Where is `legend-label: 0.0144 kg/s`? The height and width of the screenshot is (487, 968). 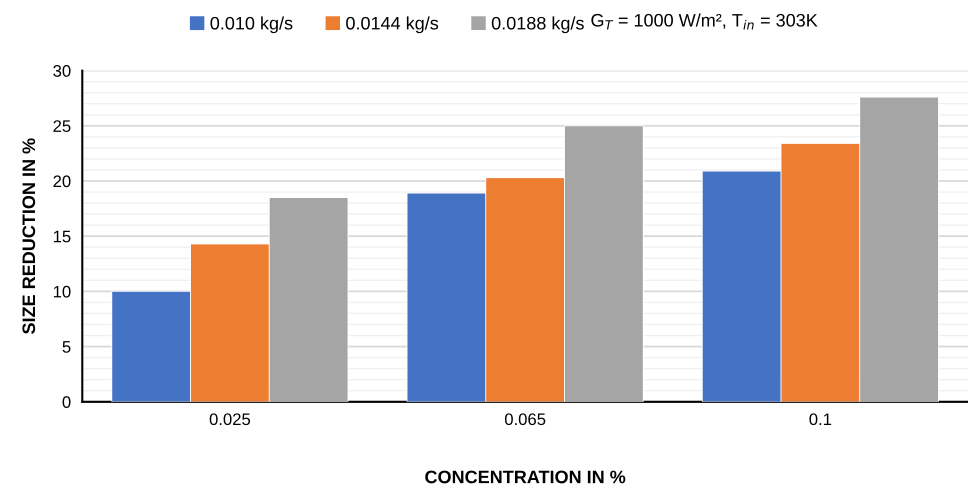
legend-label: 0.0144 kg/s is located at coordinates (392, 25).